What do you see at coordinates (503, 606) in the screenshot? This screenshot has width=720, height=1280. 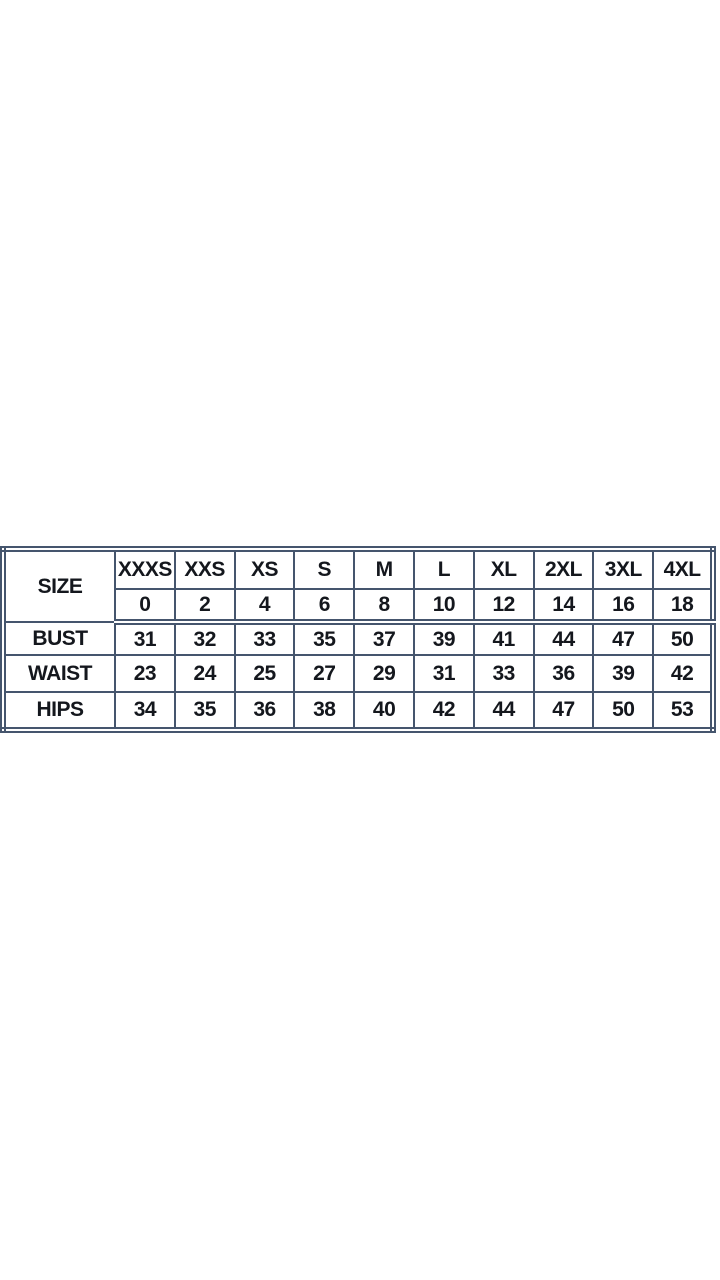 I see `size-number-cell: 12` at bounding box center [503, 606].